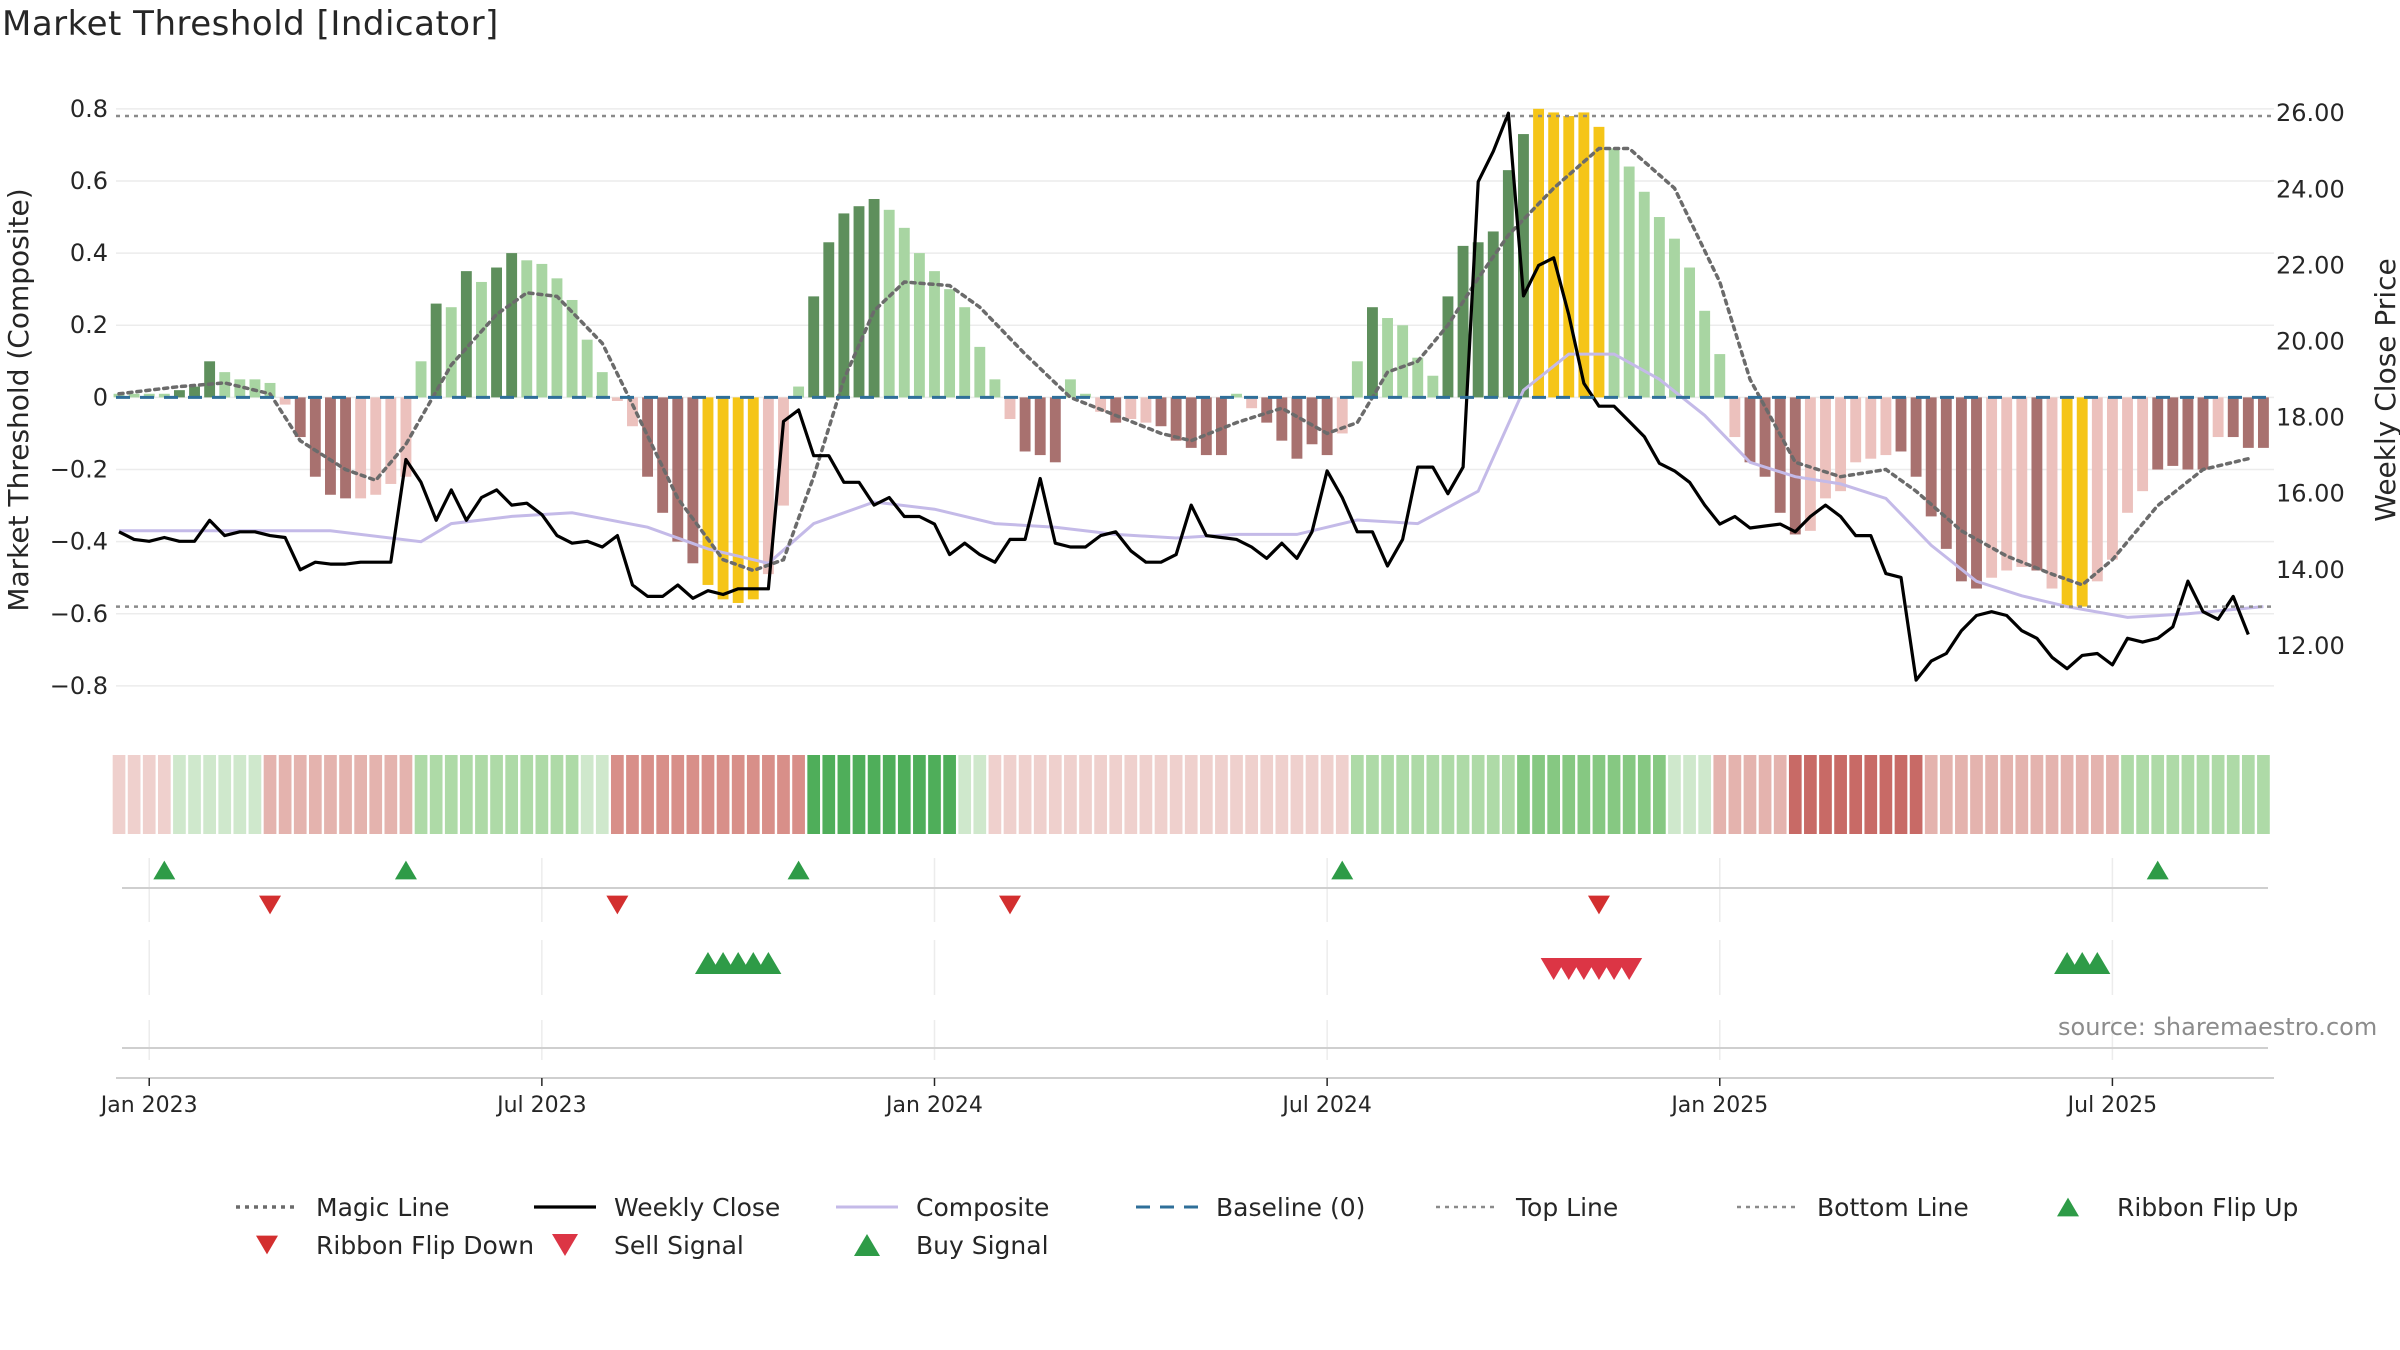 The image size is (2400, 1350). What do you see at coordinates (940, 1245) in the screenshot?
I see `legend-item: Buy Signal` at bounding box center [940, 1245].